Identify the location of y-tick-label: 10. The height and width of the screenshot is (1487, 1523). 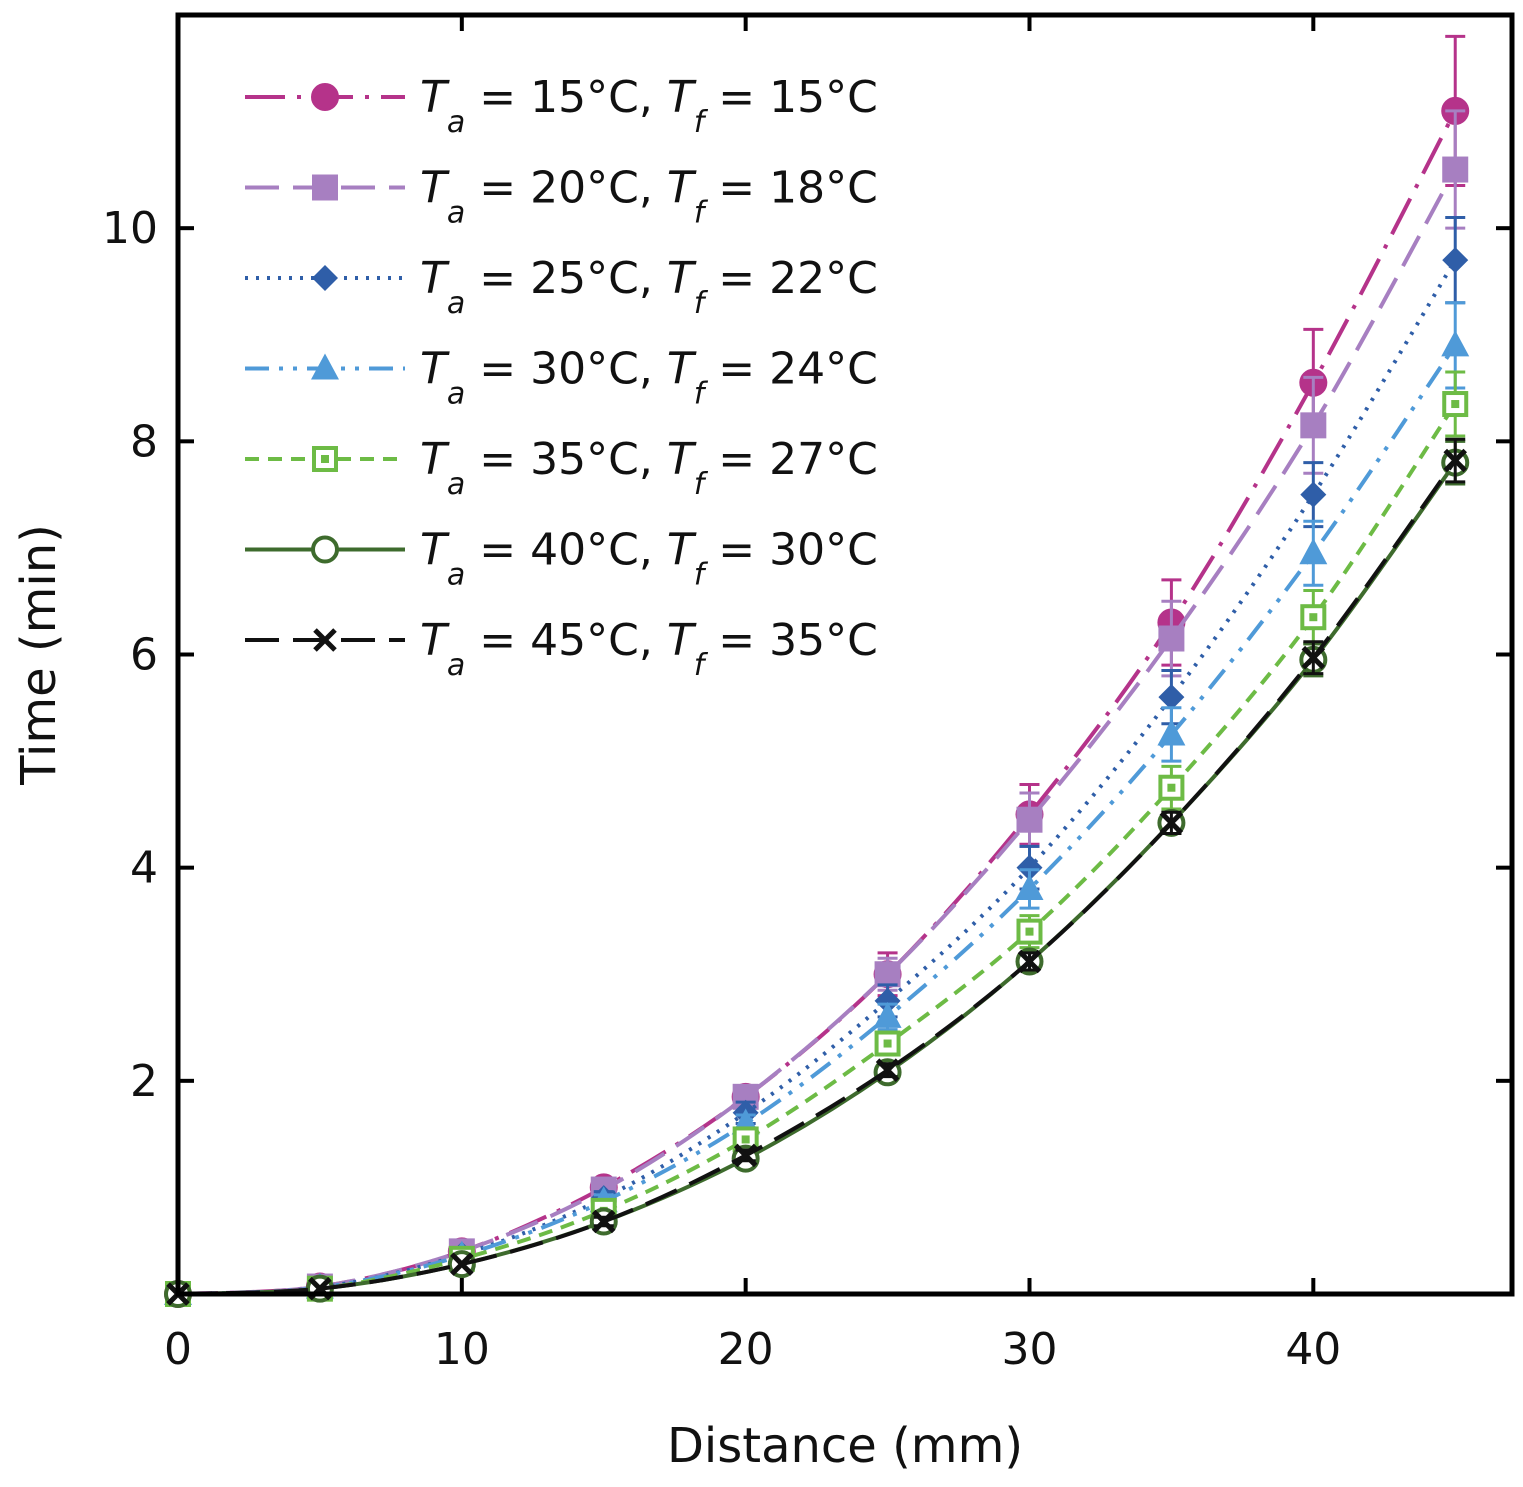
(130, 228).